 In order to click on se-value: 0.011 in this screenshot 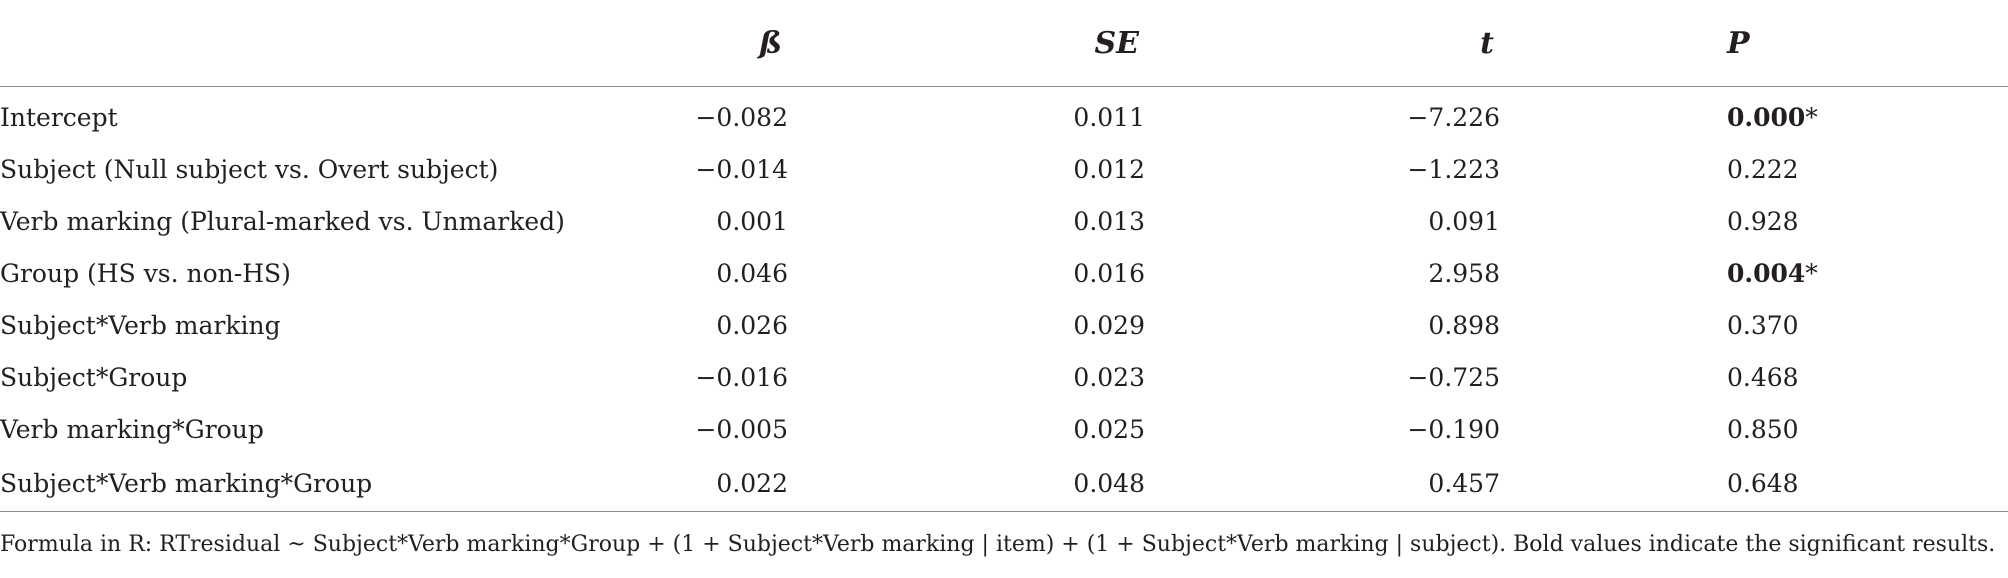, I will do `click(1109, 117)`.